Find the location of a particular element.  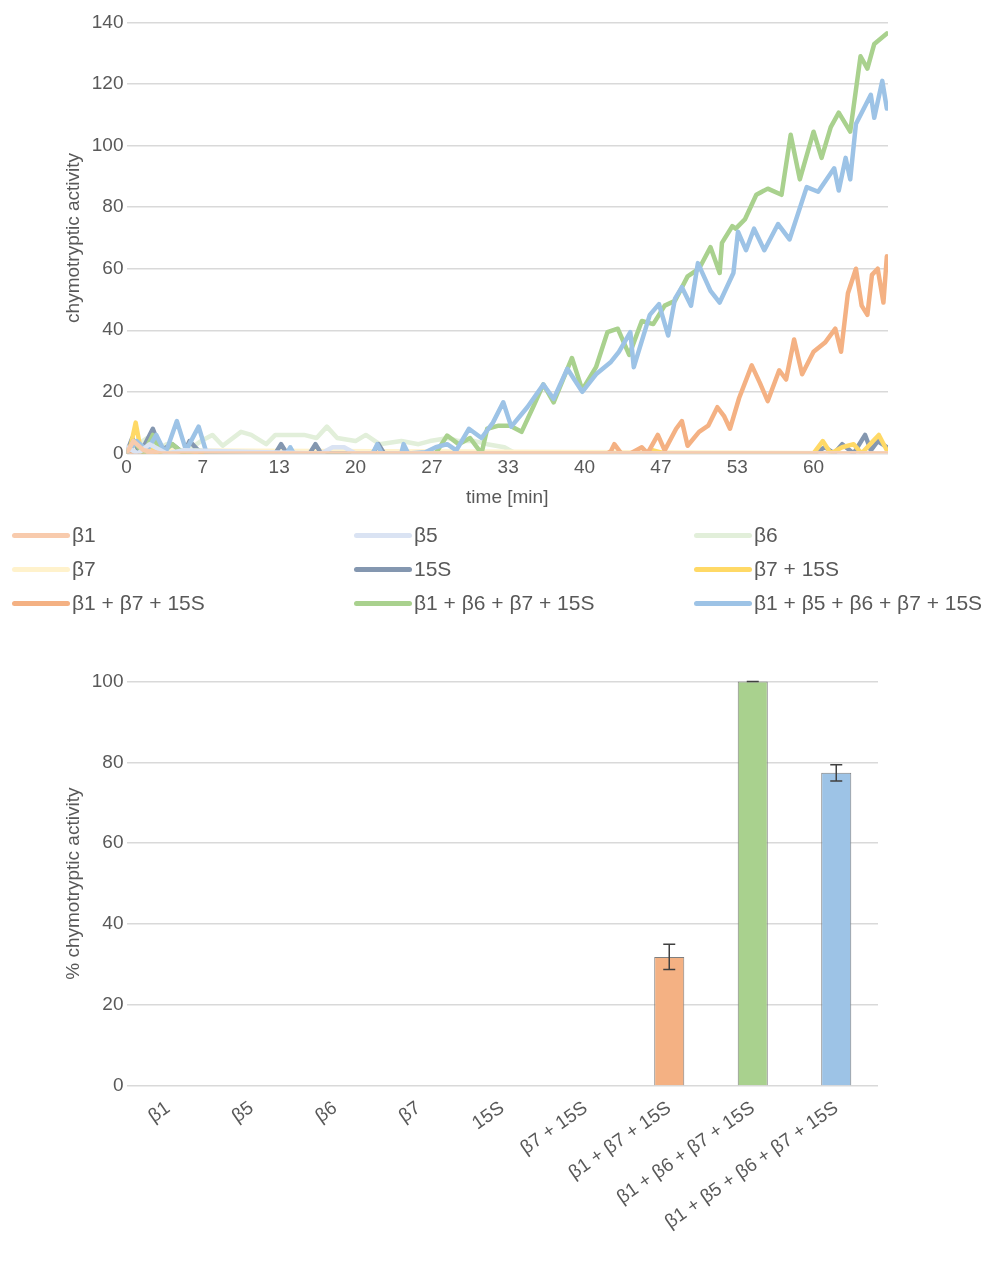

legend-label: β6 is located at coordinates (766, 535).